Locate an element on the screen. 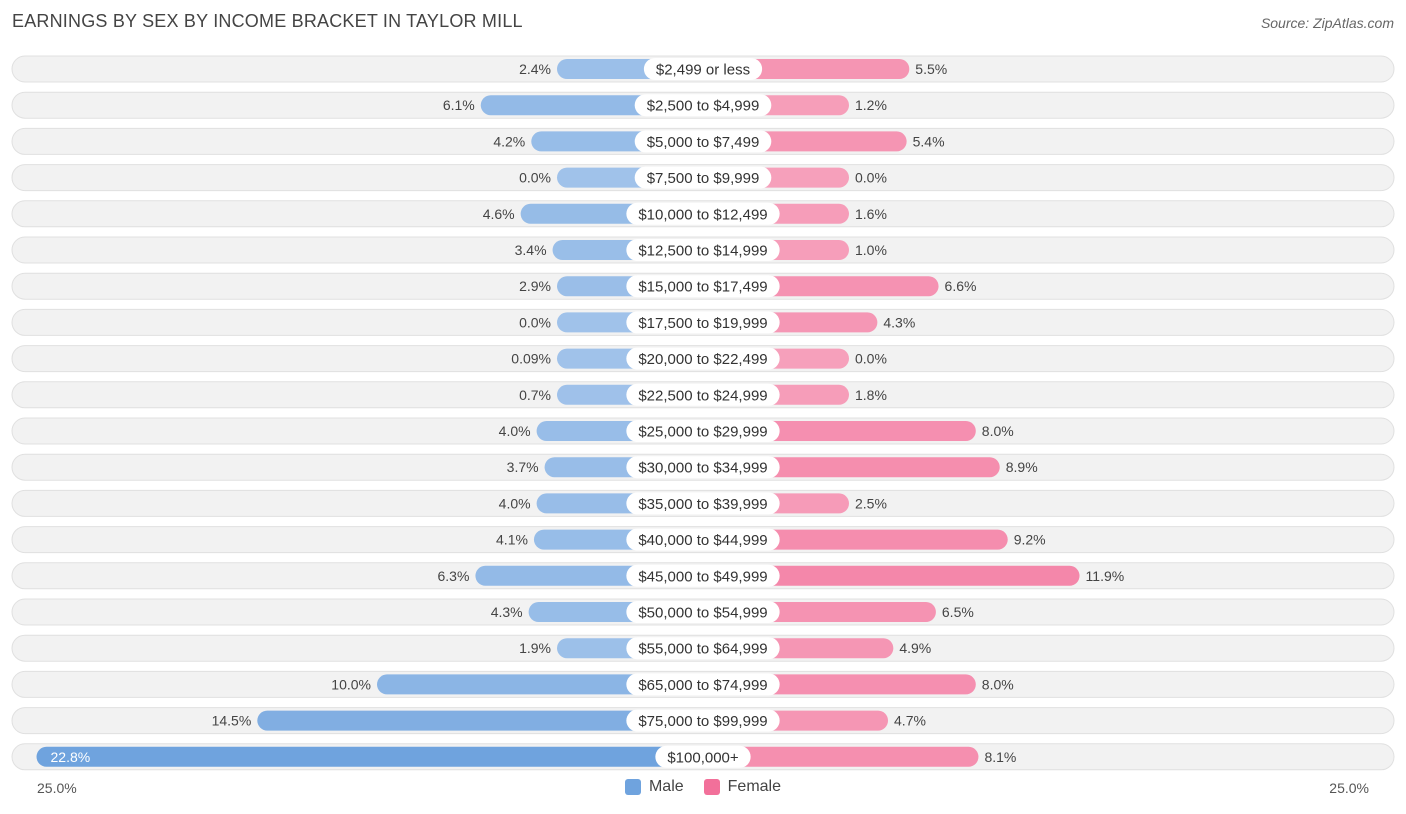  category-label: $55,000 to $64,999 is located at coordinates (702, 649).